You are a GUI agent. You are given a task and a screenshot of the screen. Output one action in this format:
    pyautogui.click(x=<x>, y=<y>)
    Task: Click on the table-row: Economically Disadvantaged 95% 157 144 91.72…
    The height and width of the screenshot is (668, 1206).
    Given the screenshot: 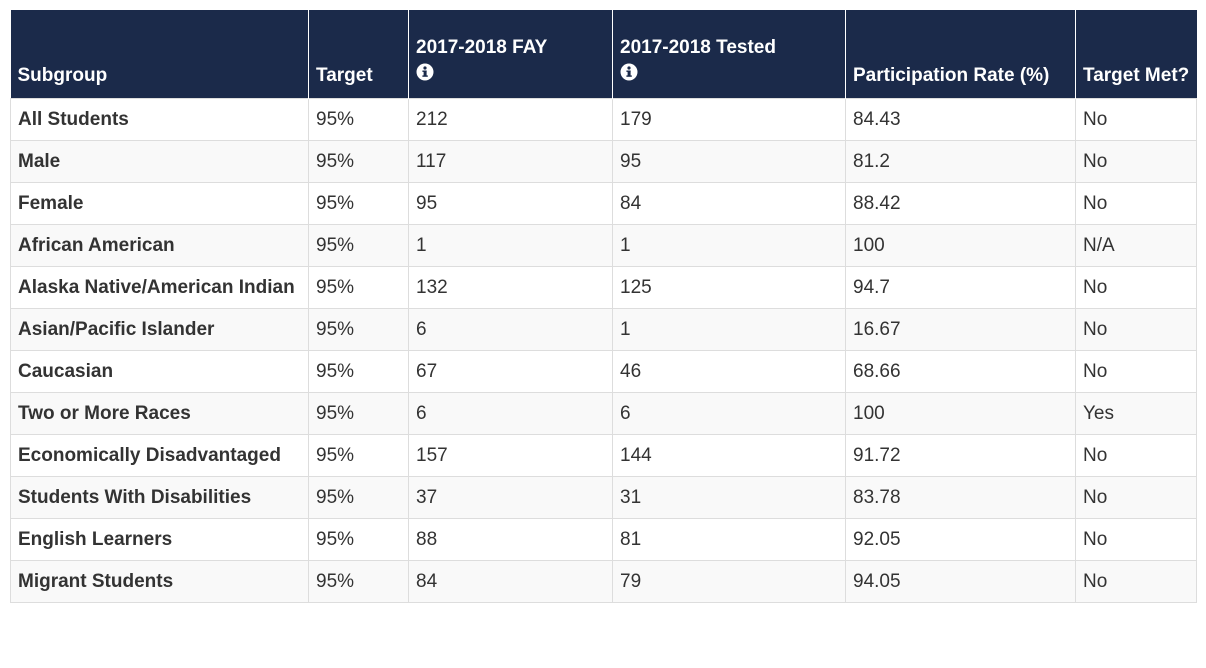 What is the action you would take?
    pyautogui.click(x=603, y=455)
    